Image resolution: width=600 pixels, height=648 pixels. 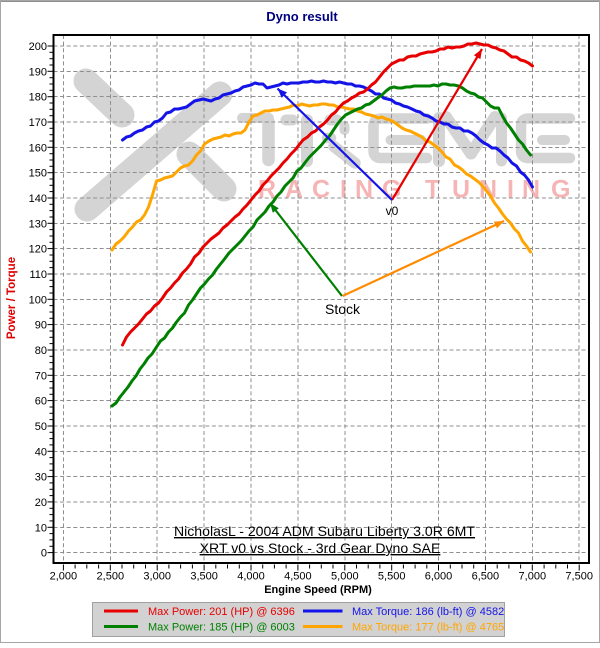 What do you see at coordinates (64, 577) in the screenshot?
I see `svg-text: 2,000` at bounding box center [64, 577].